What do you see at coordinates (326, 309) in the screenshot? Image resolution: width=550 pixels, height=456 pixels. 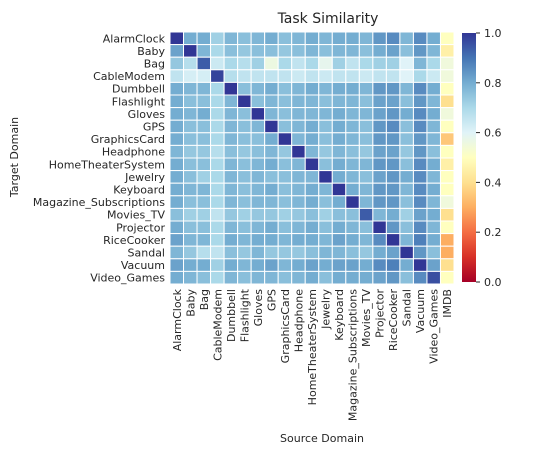 I see `column-label: Jewelry` at bounding box center [326, 309].